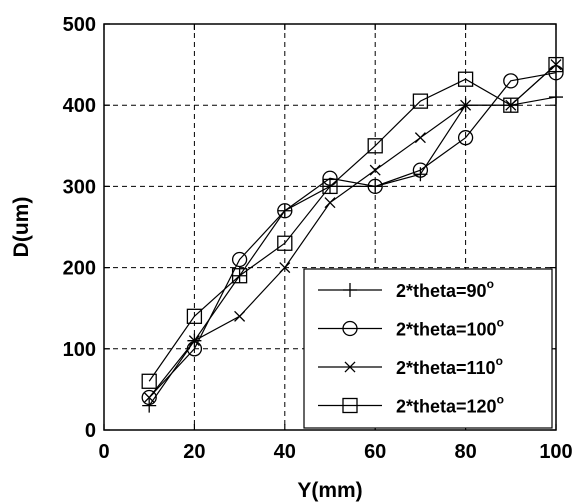 Image resolution: width=588 pixels, height=504 pixels. I want to click on legend-label: 2*theta=120o, so click(450, 405).